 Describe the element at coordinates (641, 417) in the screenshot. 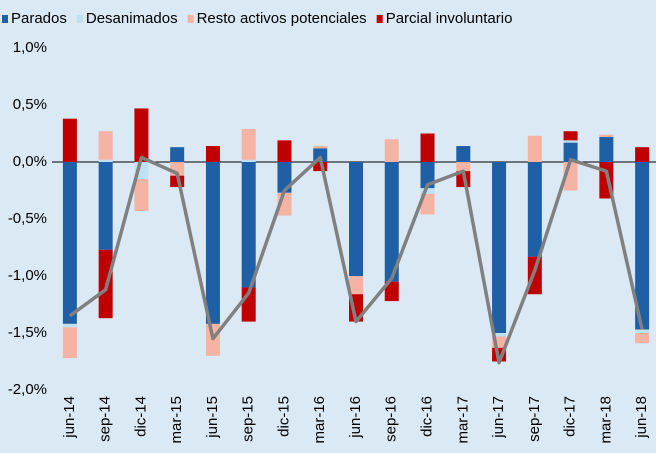

I see `x-tick-label: jun-18` at that location.